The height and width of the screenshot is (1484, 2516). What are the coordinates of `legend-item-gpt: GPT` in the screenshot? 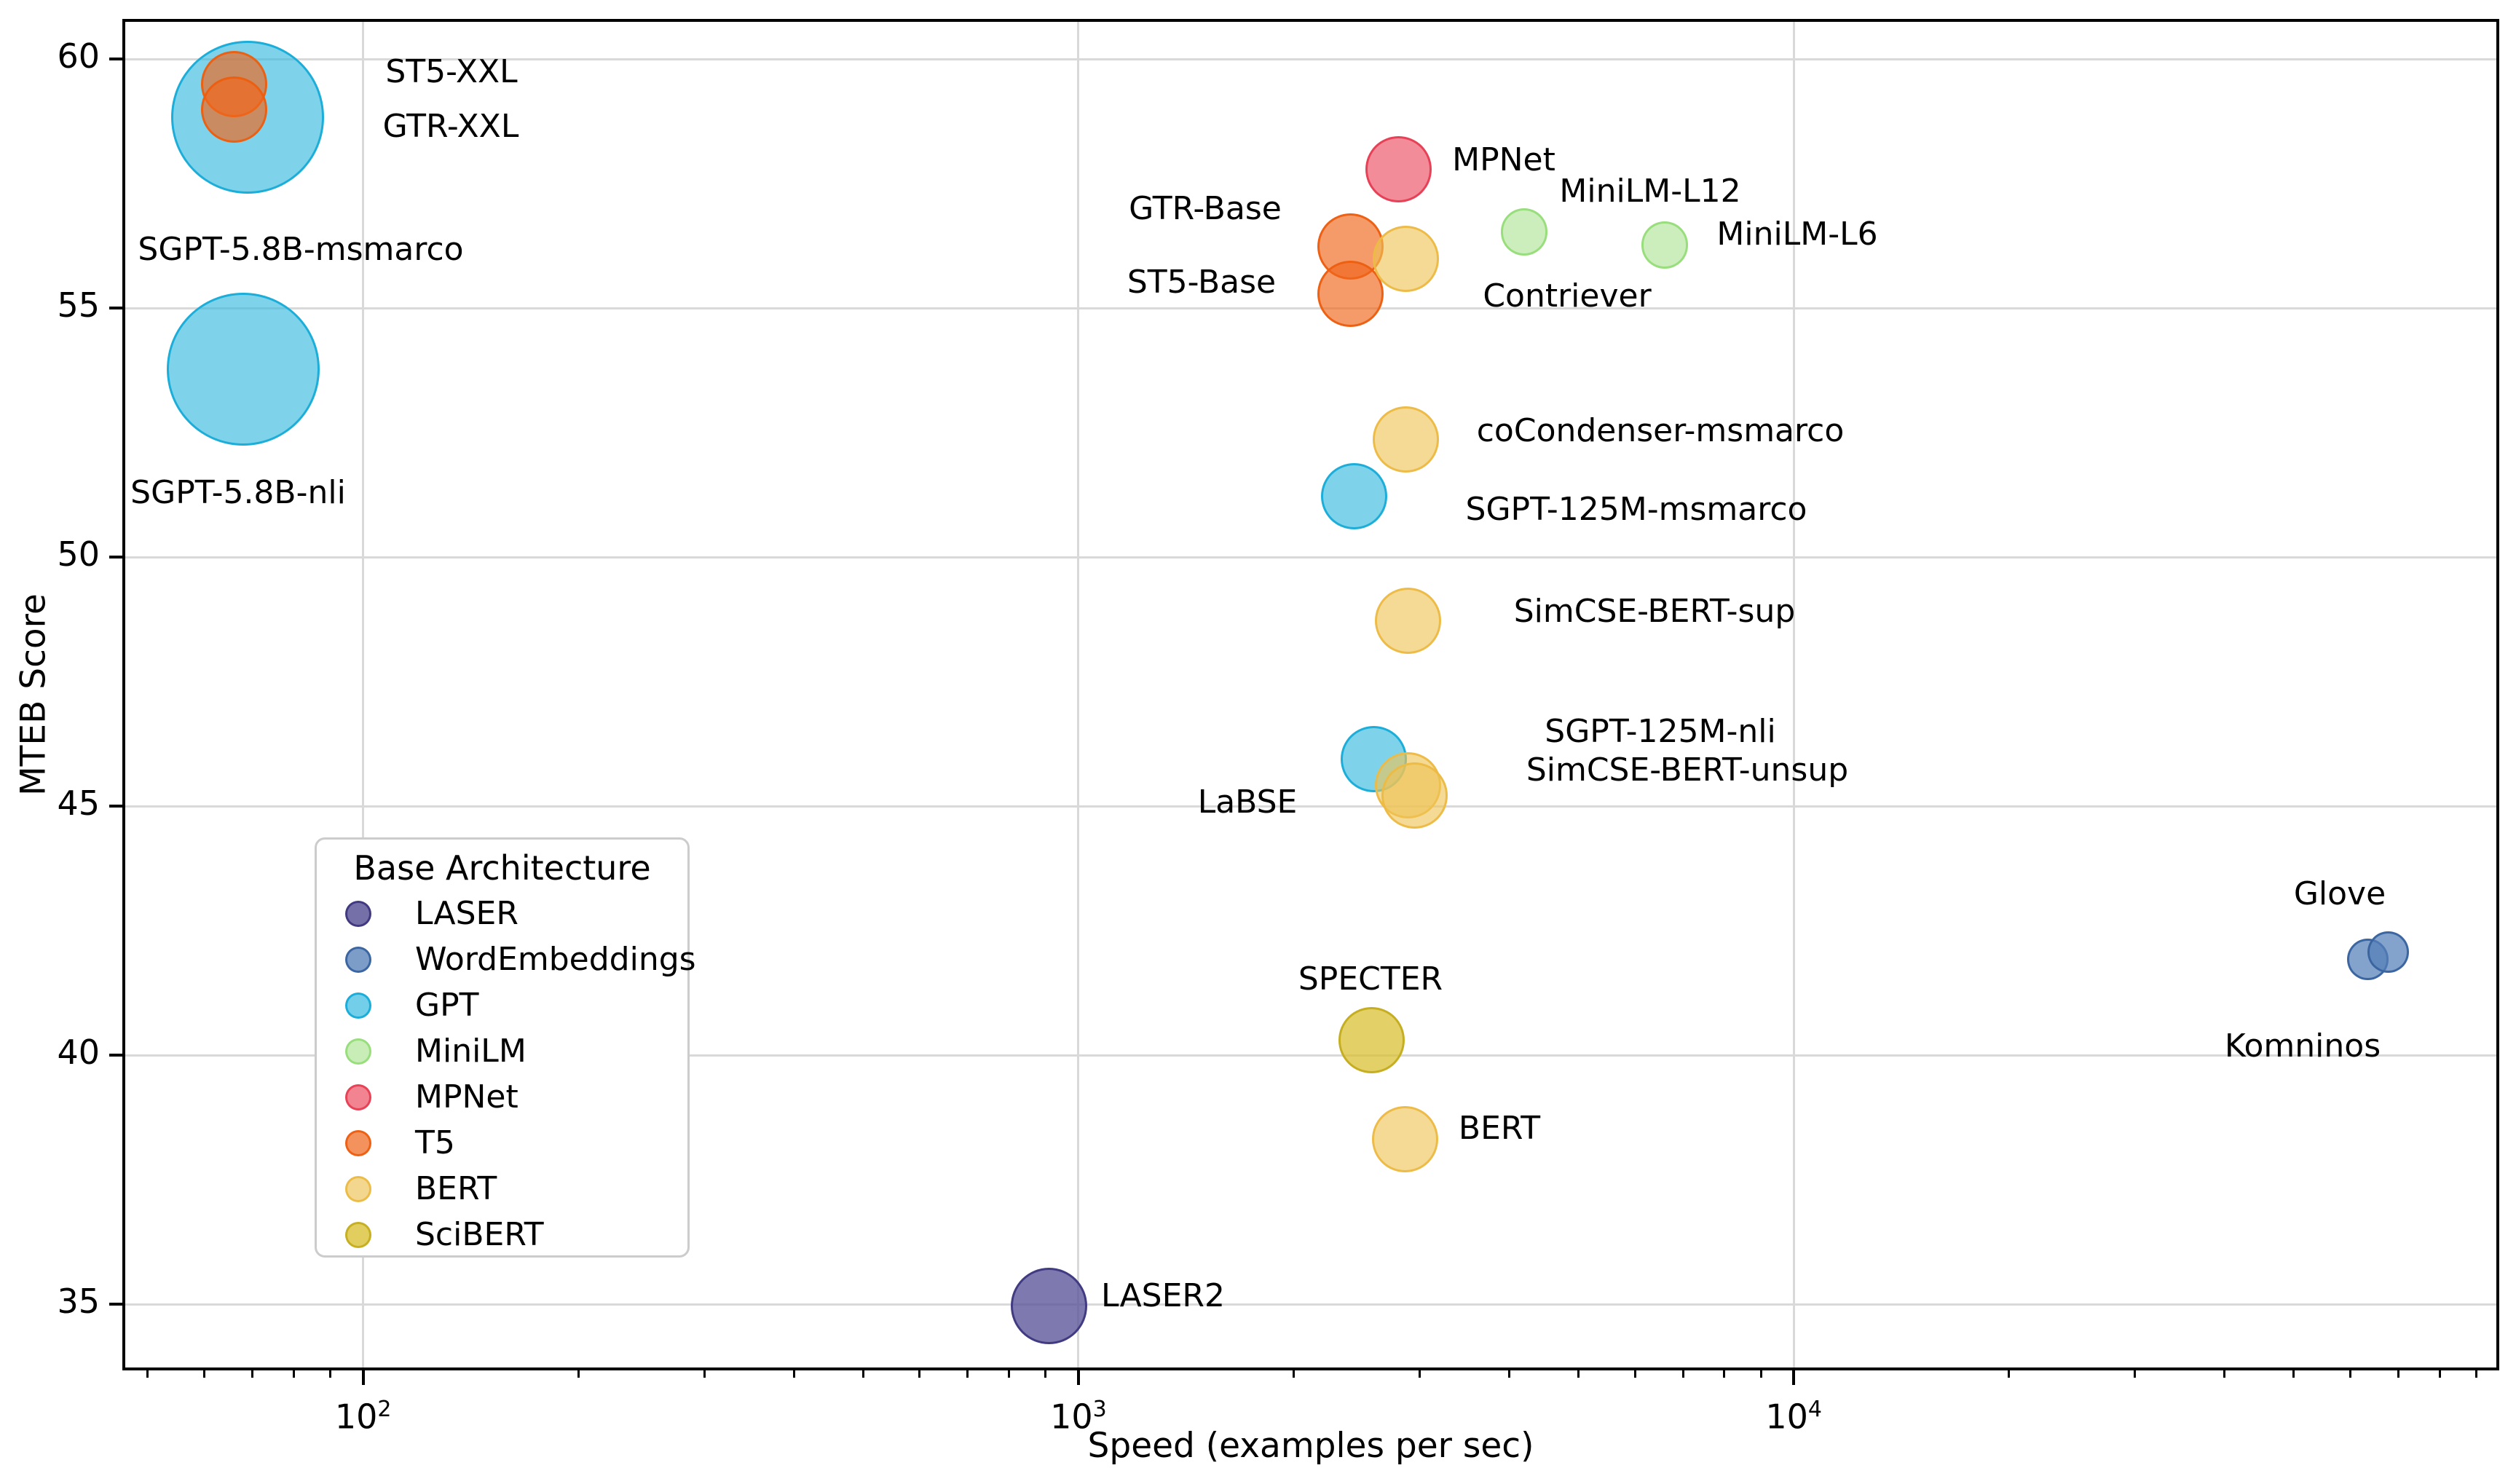 It's located at (504, 1005).